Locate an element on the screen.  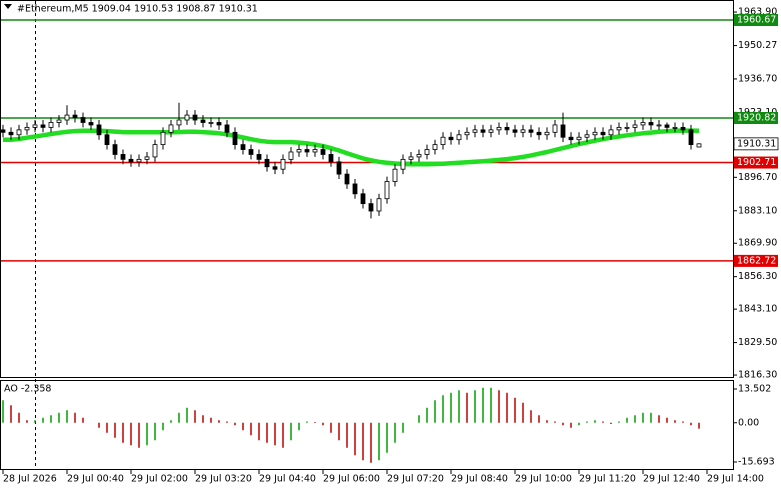
y-tick-label: 1816.30 is located at coordinates (757, 375).